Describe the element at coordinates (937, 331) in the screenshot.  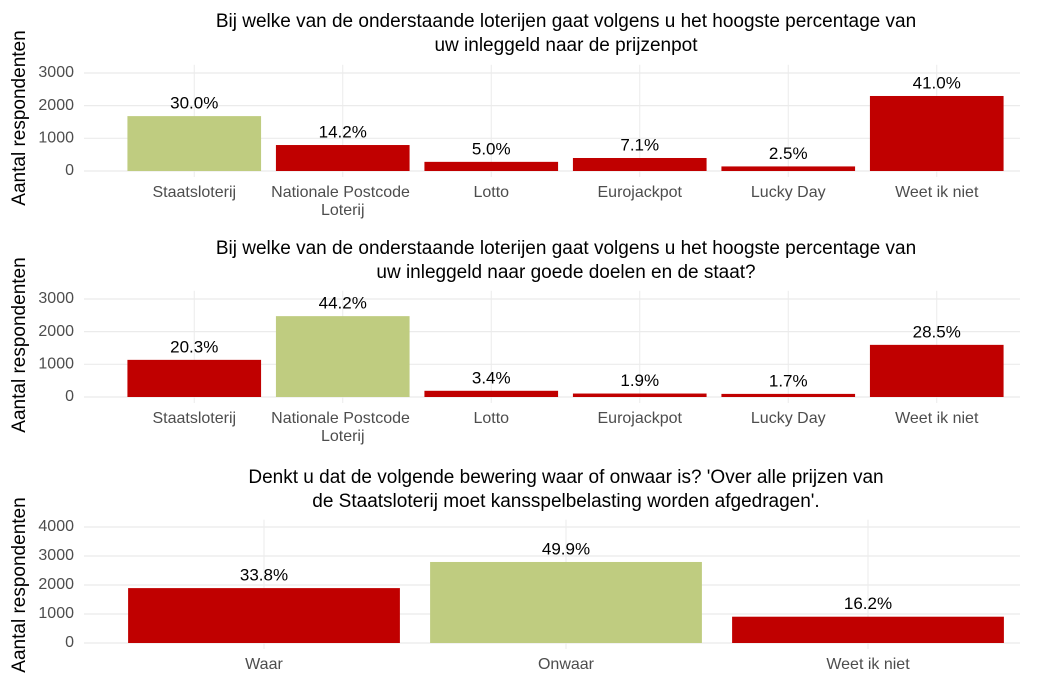
I see `data-label: 28.5%` at that location.